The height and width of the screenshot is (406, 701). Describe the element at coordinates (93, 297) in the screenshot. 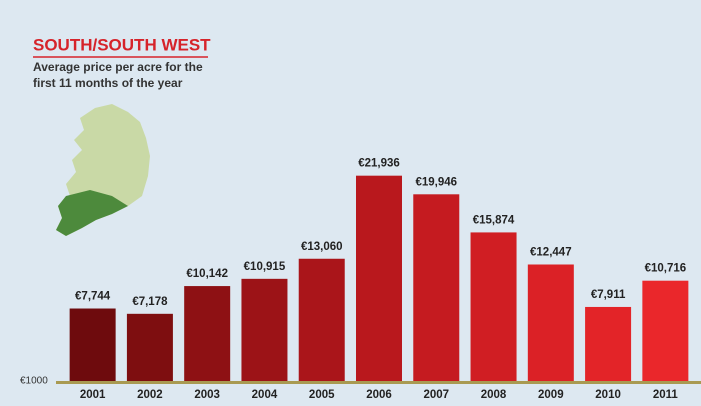

I see `value-label: €7,744` at that location.